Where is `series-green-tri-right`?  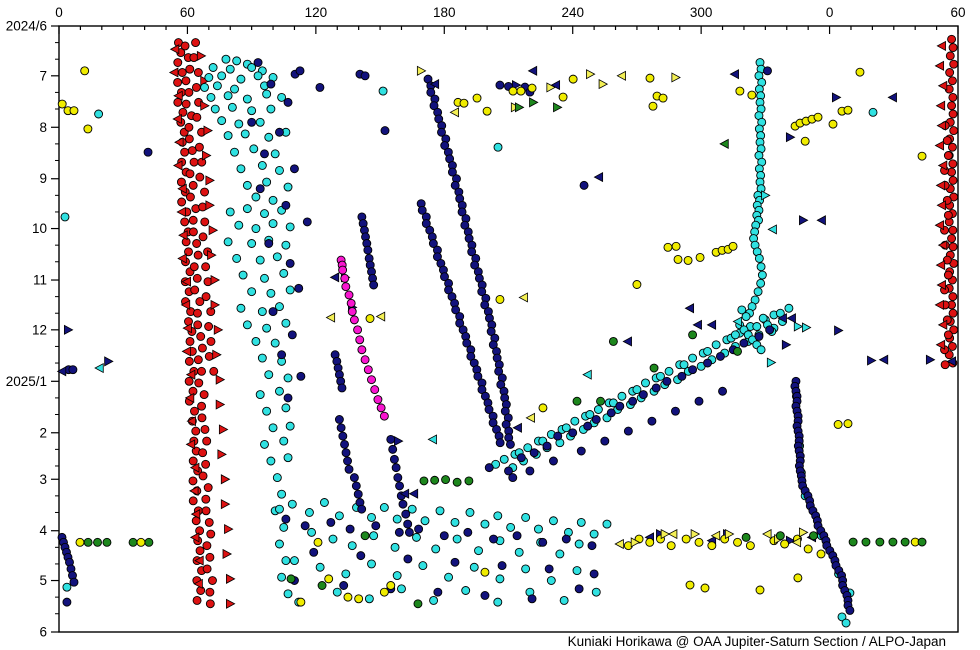
series-green-tri-right is located at coordinates (538, 105).